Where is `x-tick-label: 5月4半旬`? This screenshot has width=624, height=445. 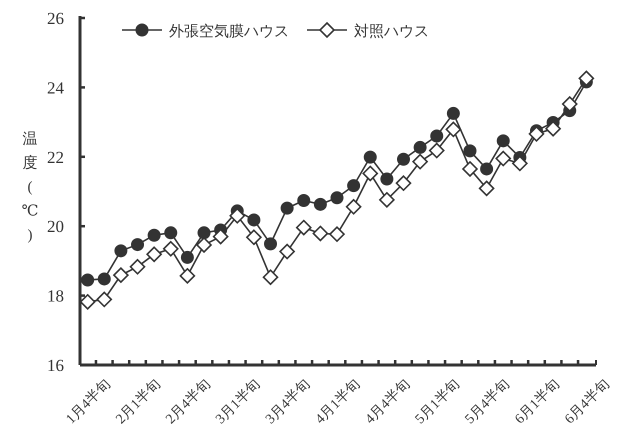
x-tick-label: 5月4半旬 is located at coordinates (487, 402).